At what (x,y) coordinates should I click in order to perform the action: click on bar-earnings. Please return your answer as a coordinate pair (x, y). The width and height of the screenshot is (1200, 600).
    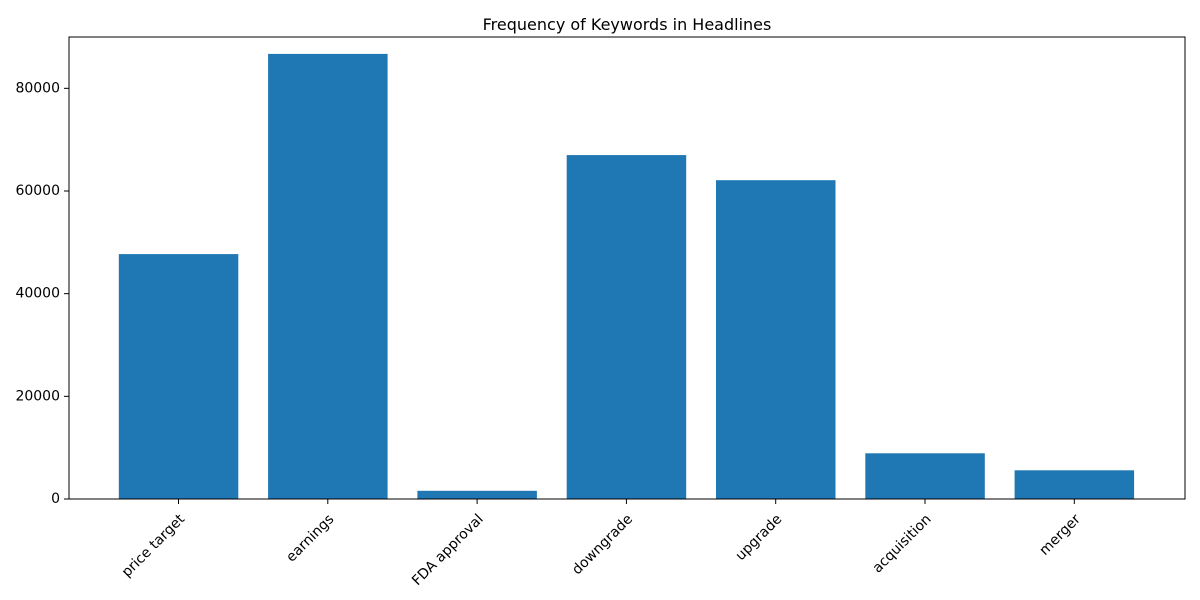
    Looking at the image, I should click on (328, 276).